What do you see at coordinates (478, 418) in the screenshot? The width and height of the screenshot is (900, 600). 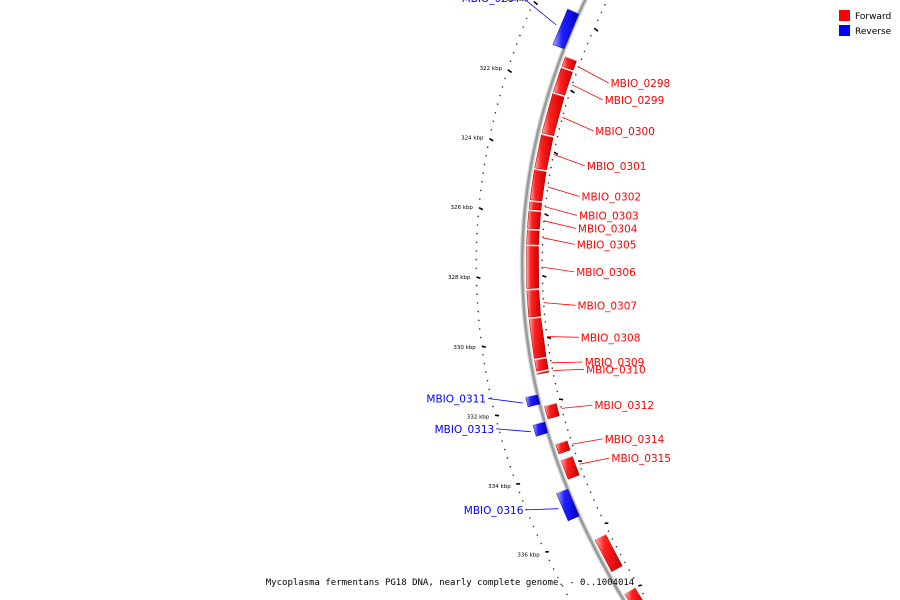 I see `tick-label: 332 kbp` at bounding box center [478, 418].